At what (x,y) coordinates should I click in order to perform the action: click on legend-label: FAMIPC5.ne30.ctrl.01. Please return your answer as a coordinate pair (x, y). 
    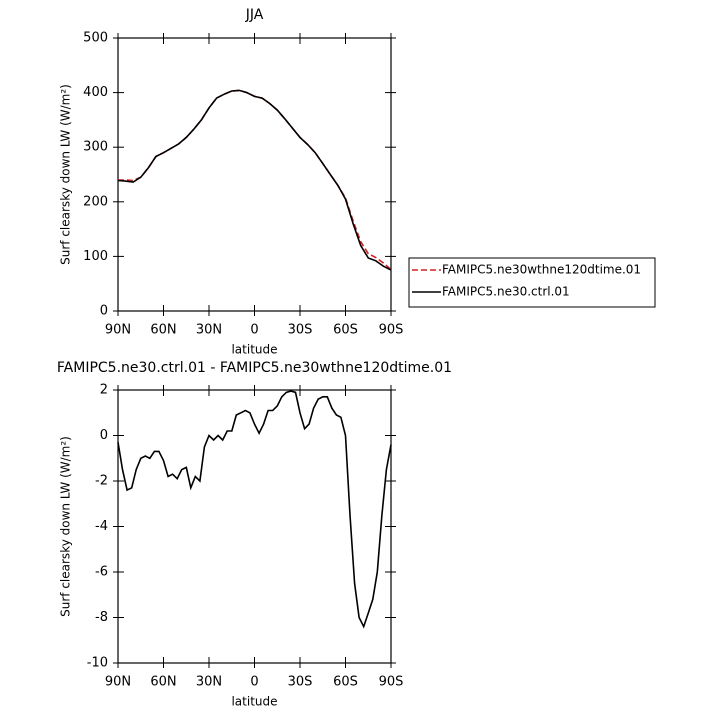
    Looking at the image, I should click on (506, 292).